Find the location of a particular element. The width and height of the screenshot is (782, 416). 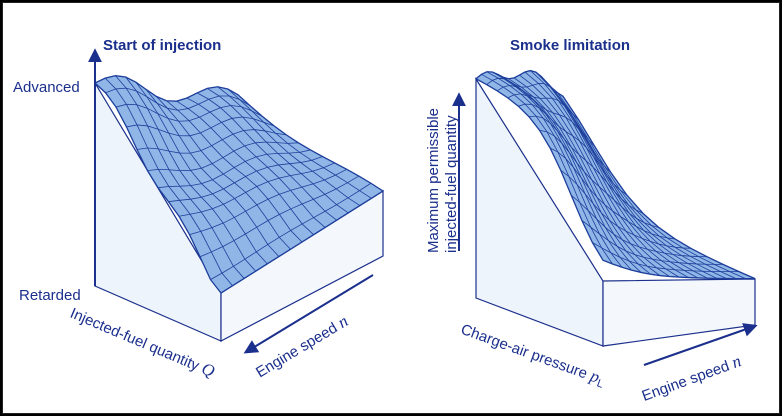

right-y-axis-line2: injected-fuel quantity is located at coordinates (451, 184).